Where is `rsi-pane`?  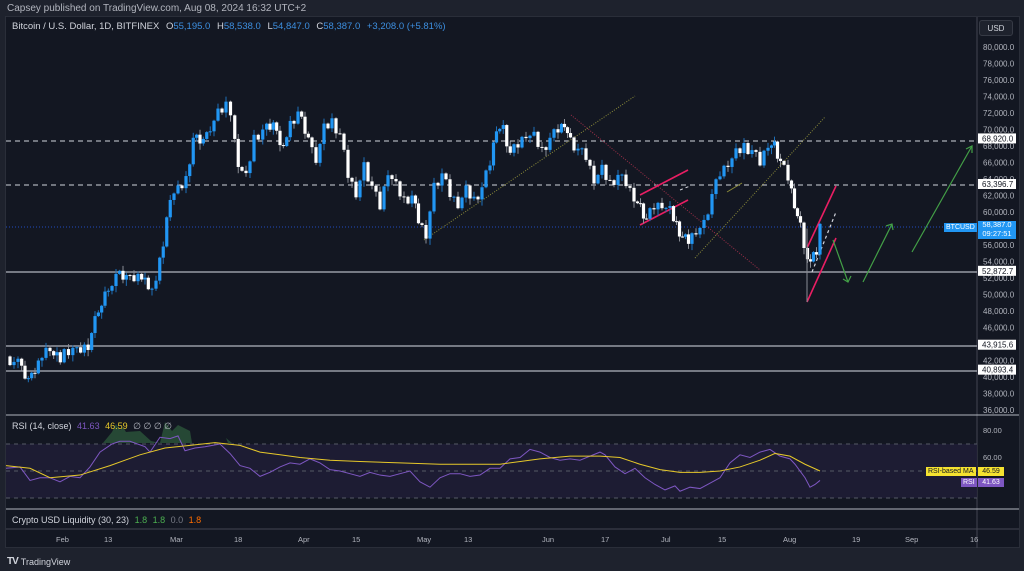 rsi-pane is located at coordinates (491, 460).